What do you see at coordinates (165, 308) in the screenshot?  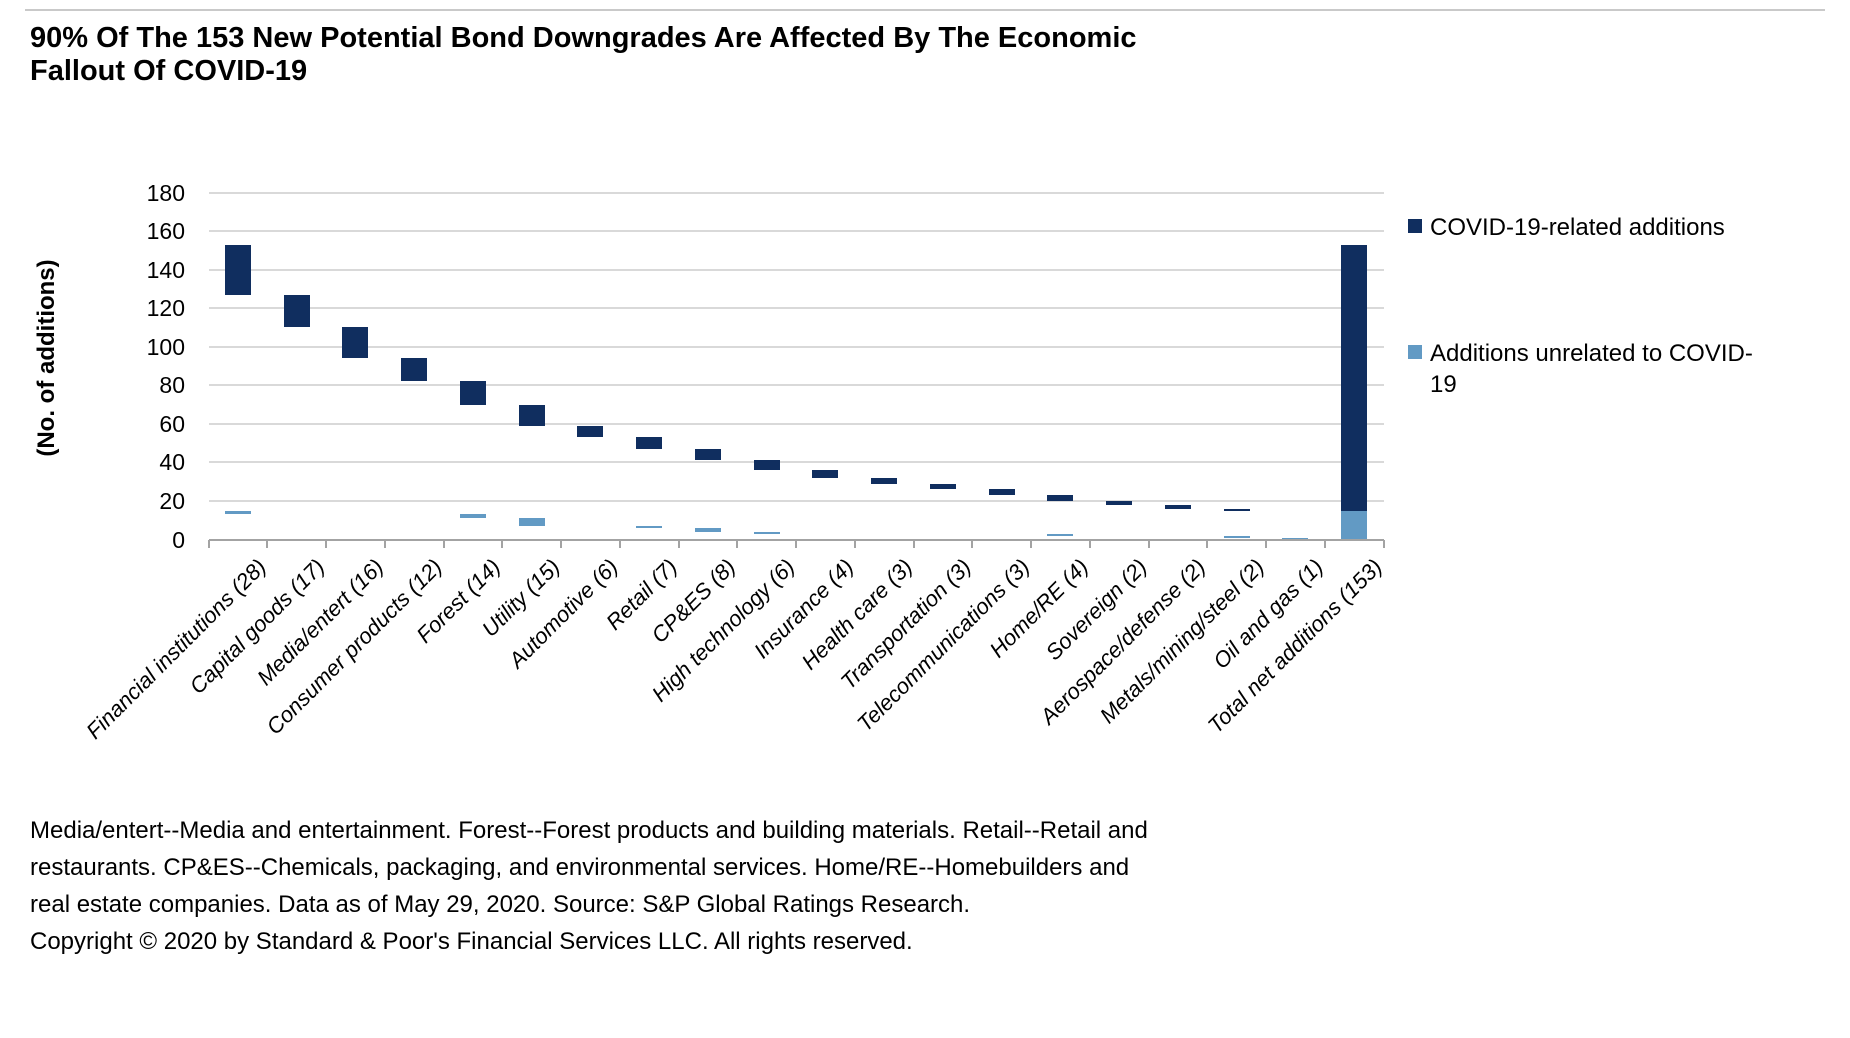 I see `y-tick-label-120: 120` at bounding box center [165, 308].